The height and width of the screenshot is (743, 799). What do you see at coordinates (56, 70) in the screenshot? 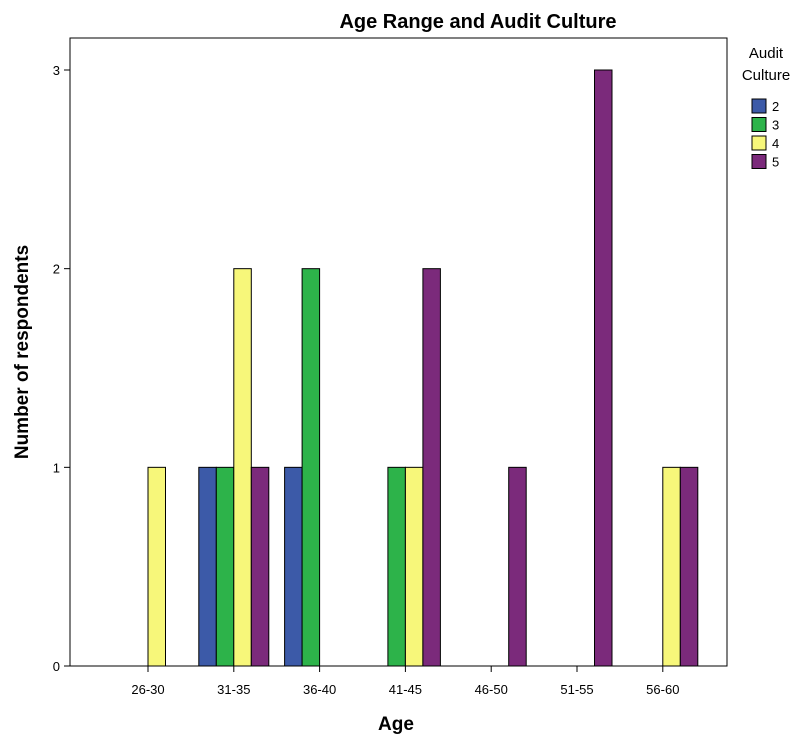
I see `y-tick-label-3: 3` at bounding box center [56, 70].